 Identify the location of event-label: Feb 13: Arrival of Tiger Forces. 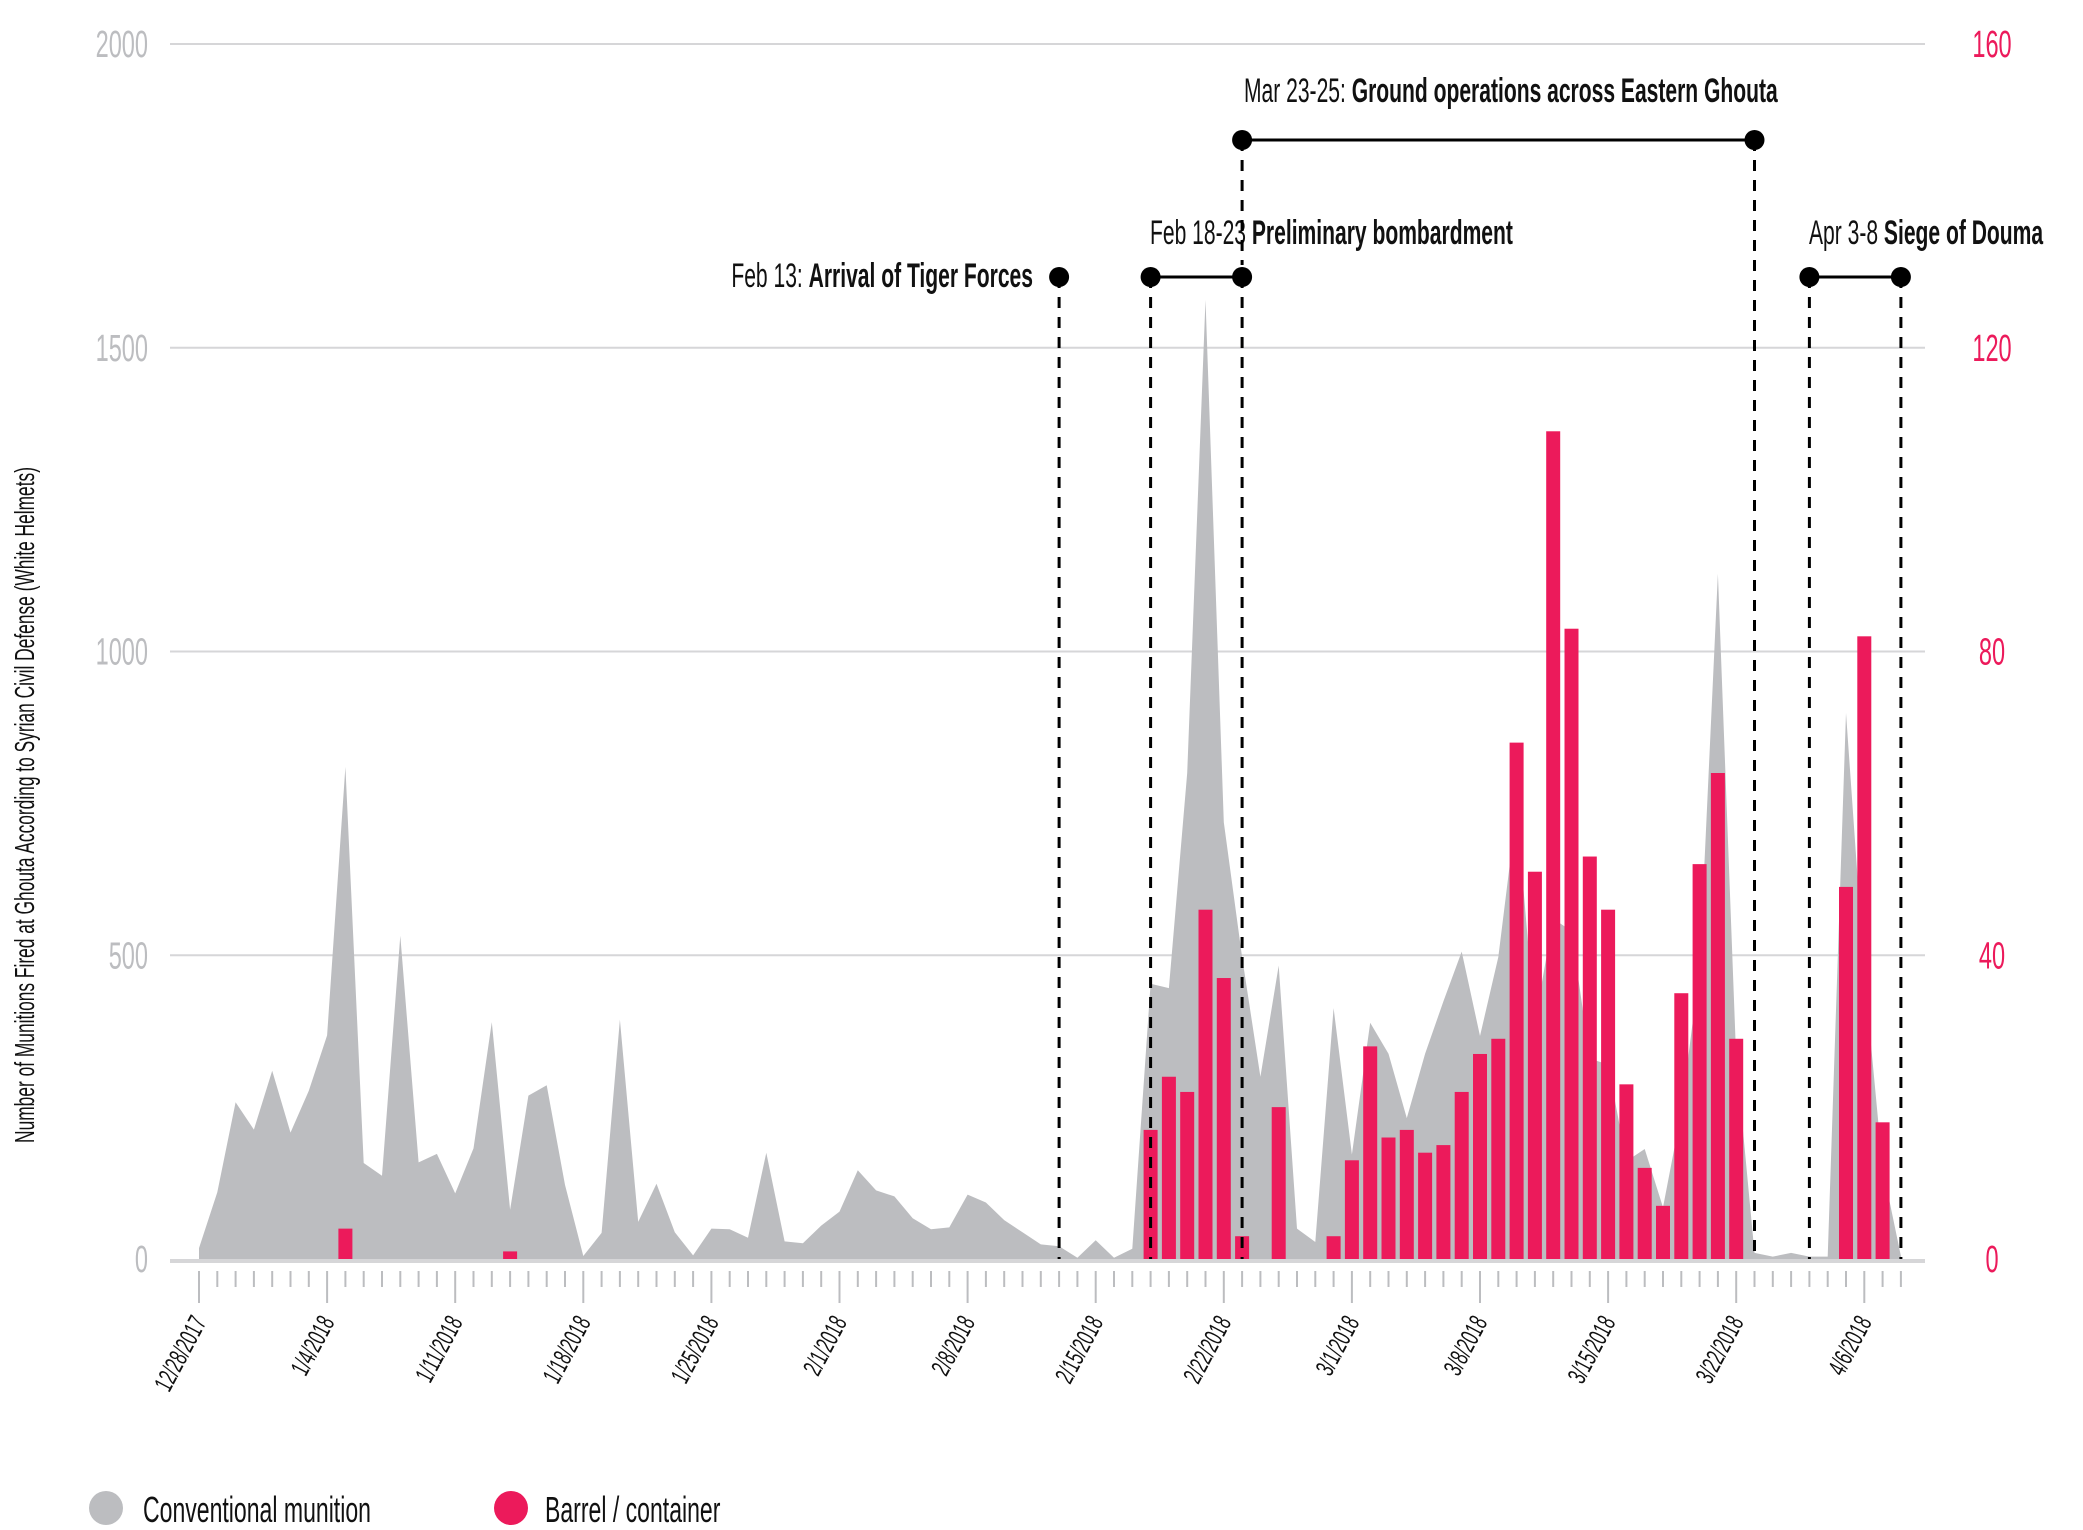
(882, 275).